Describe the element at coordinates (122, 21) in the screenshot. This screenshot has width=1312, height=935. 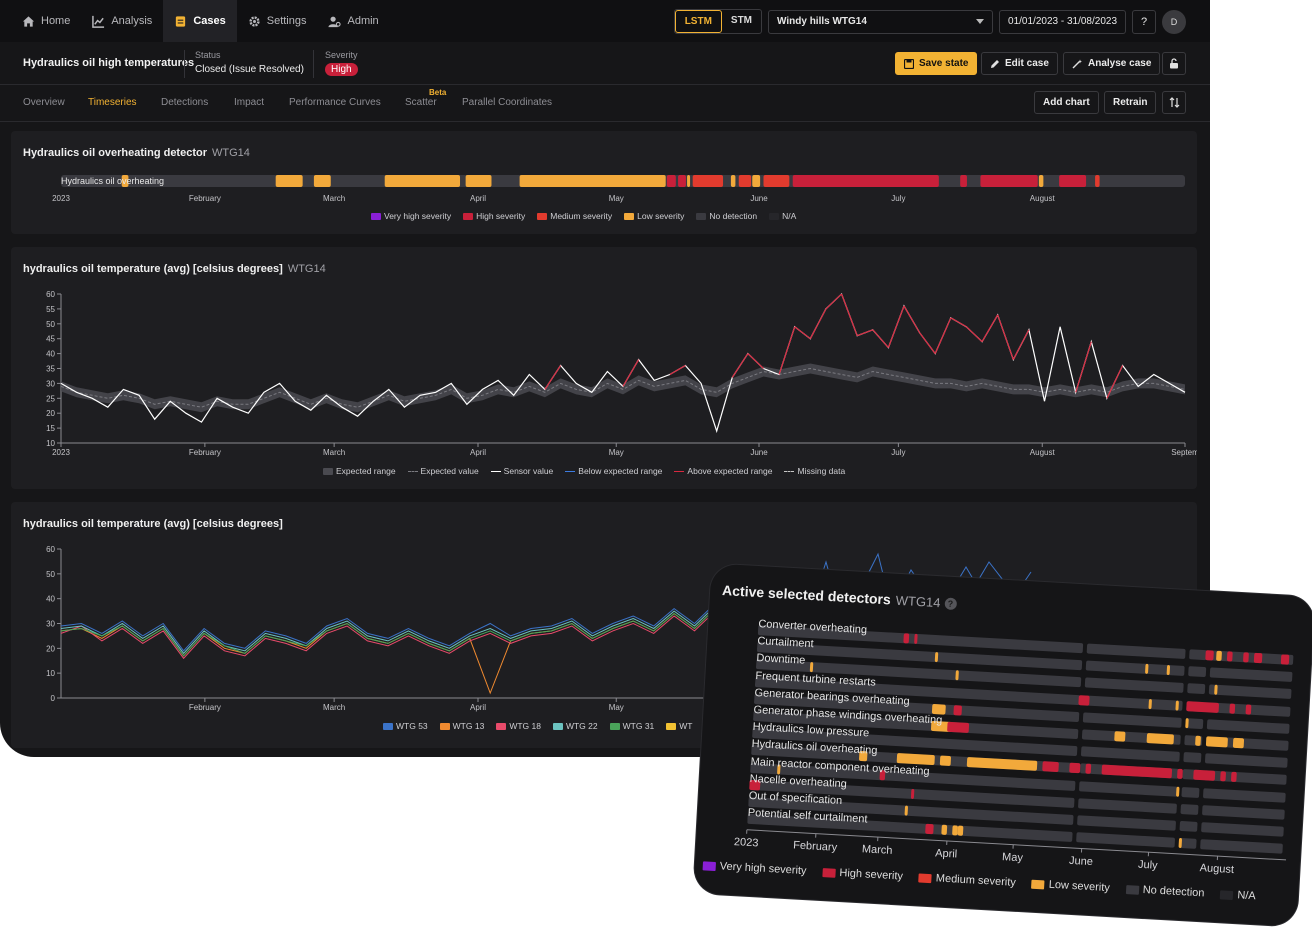
I see `nav-analysis: Analysis` at that location.